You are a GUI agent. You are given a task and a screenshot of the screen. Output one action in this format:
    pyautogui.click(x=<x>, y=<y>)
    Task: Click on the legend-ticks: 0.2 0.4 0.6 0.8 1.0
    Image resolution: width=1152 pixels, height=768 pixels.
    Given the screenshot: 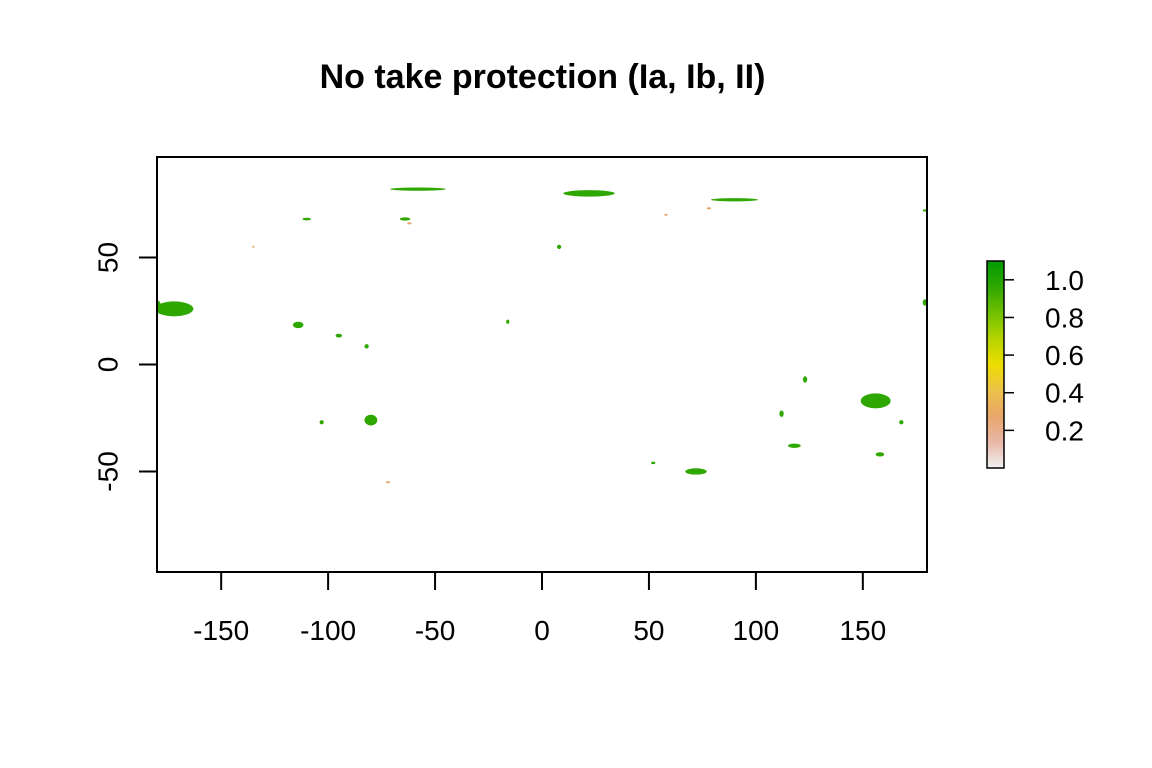 What is the action you would take?
    pyautogui.click(x=1044, y=355)
    